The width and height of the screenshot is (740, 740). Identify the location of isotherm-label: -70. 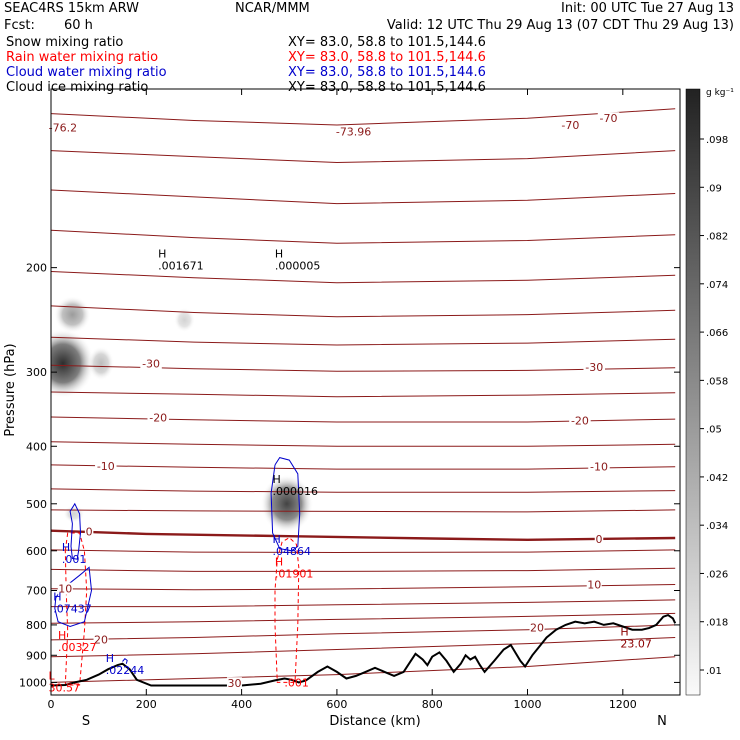
(609, 118).